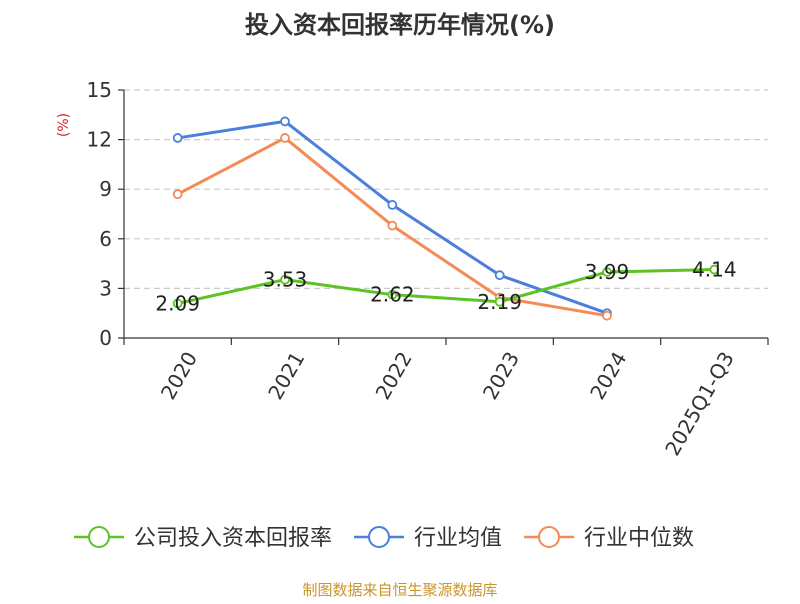 The height and width of the screenshot is (604, 800). Describe the element at coordinates (64, 125) in the screenshot. I see `y-axis-label: (%)` at that location.